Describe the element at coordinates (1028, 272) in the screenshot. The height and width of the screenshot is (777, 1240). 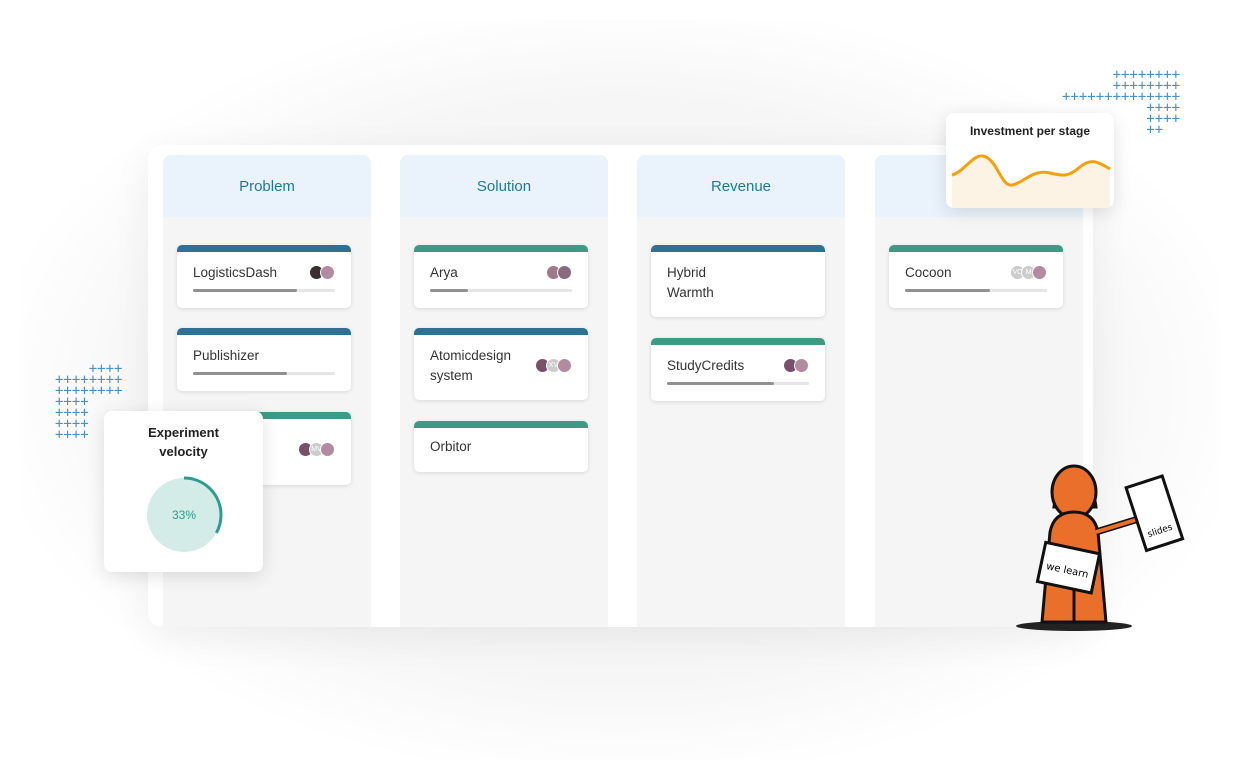
I see `avatar-group: VO M` at that location.